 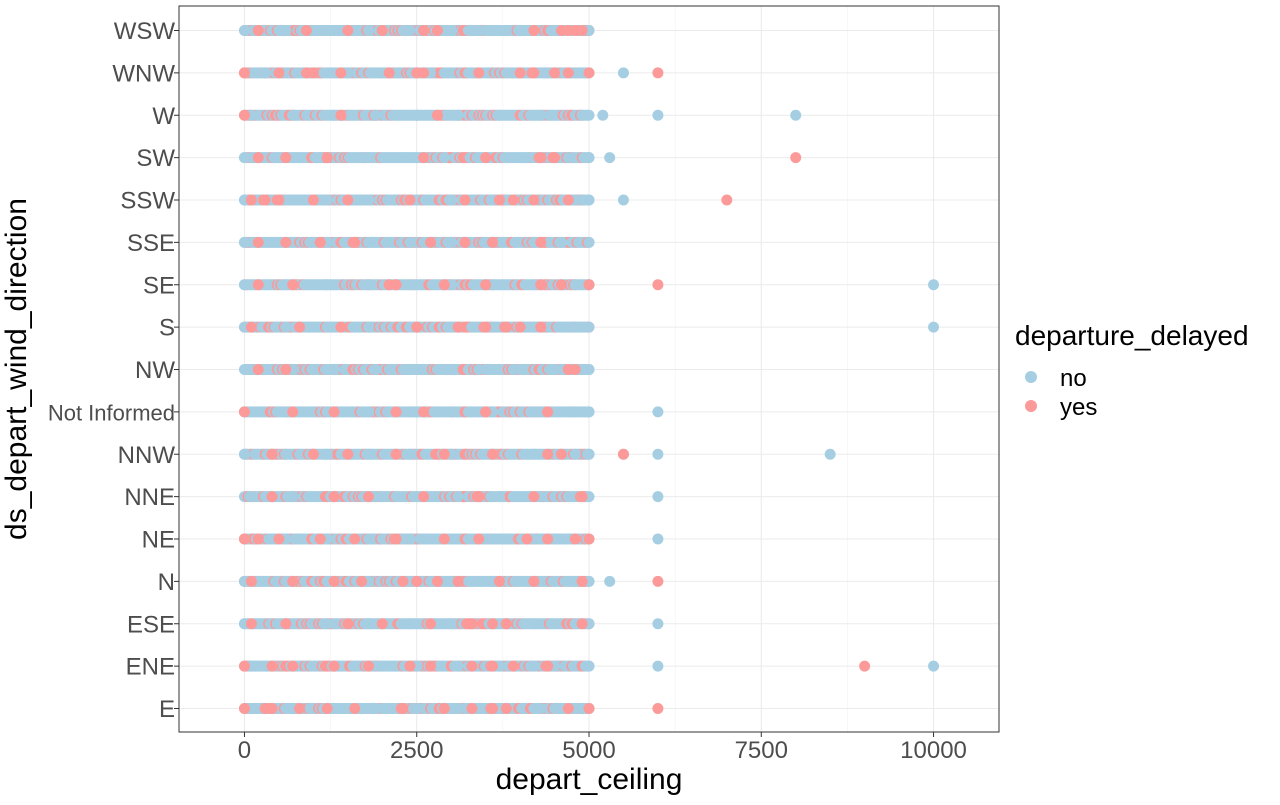 I want to click on legend-item-yes: yes, so click(x=1061, y=407).